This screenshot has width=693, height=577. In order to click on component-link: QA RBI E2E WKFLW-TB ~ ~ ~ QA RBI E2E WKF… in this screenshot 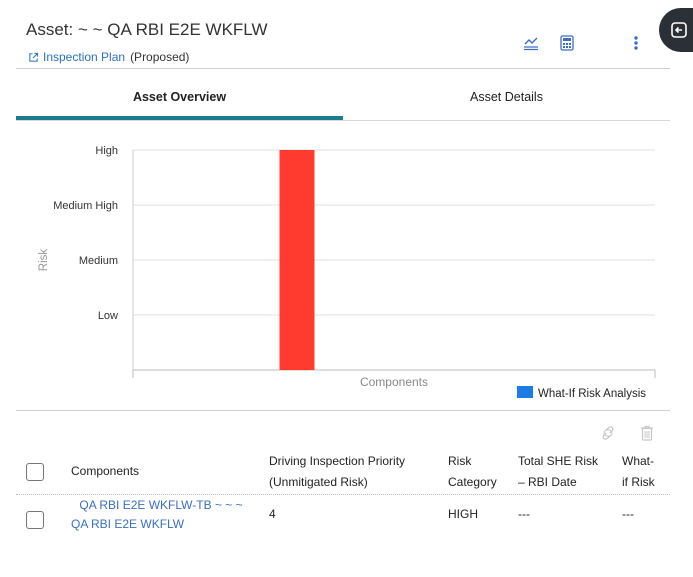, I will do `click(157, 514)`.